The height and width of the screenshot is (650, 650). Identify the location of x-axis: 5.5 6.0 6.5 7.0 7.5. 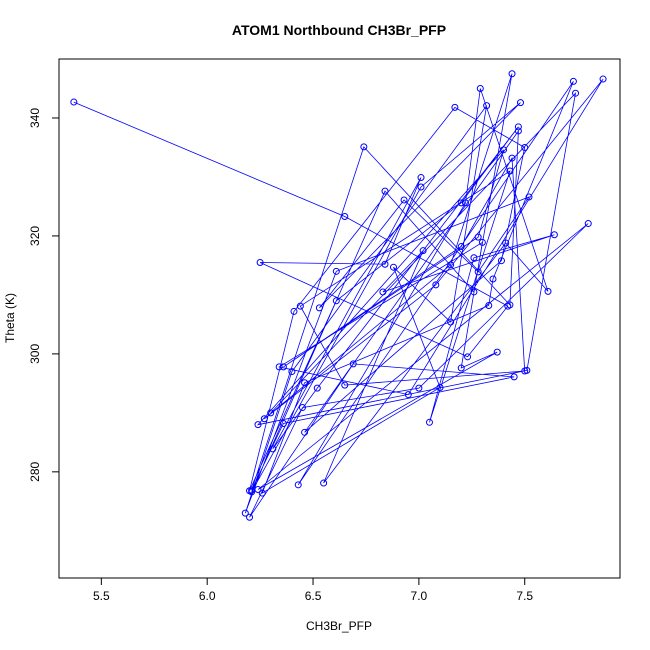
(313, 590).